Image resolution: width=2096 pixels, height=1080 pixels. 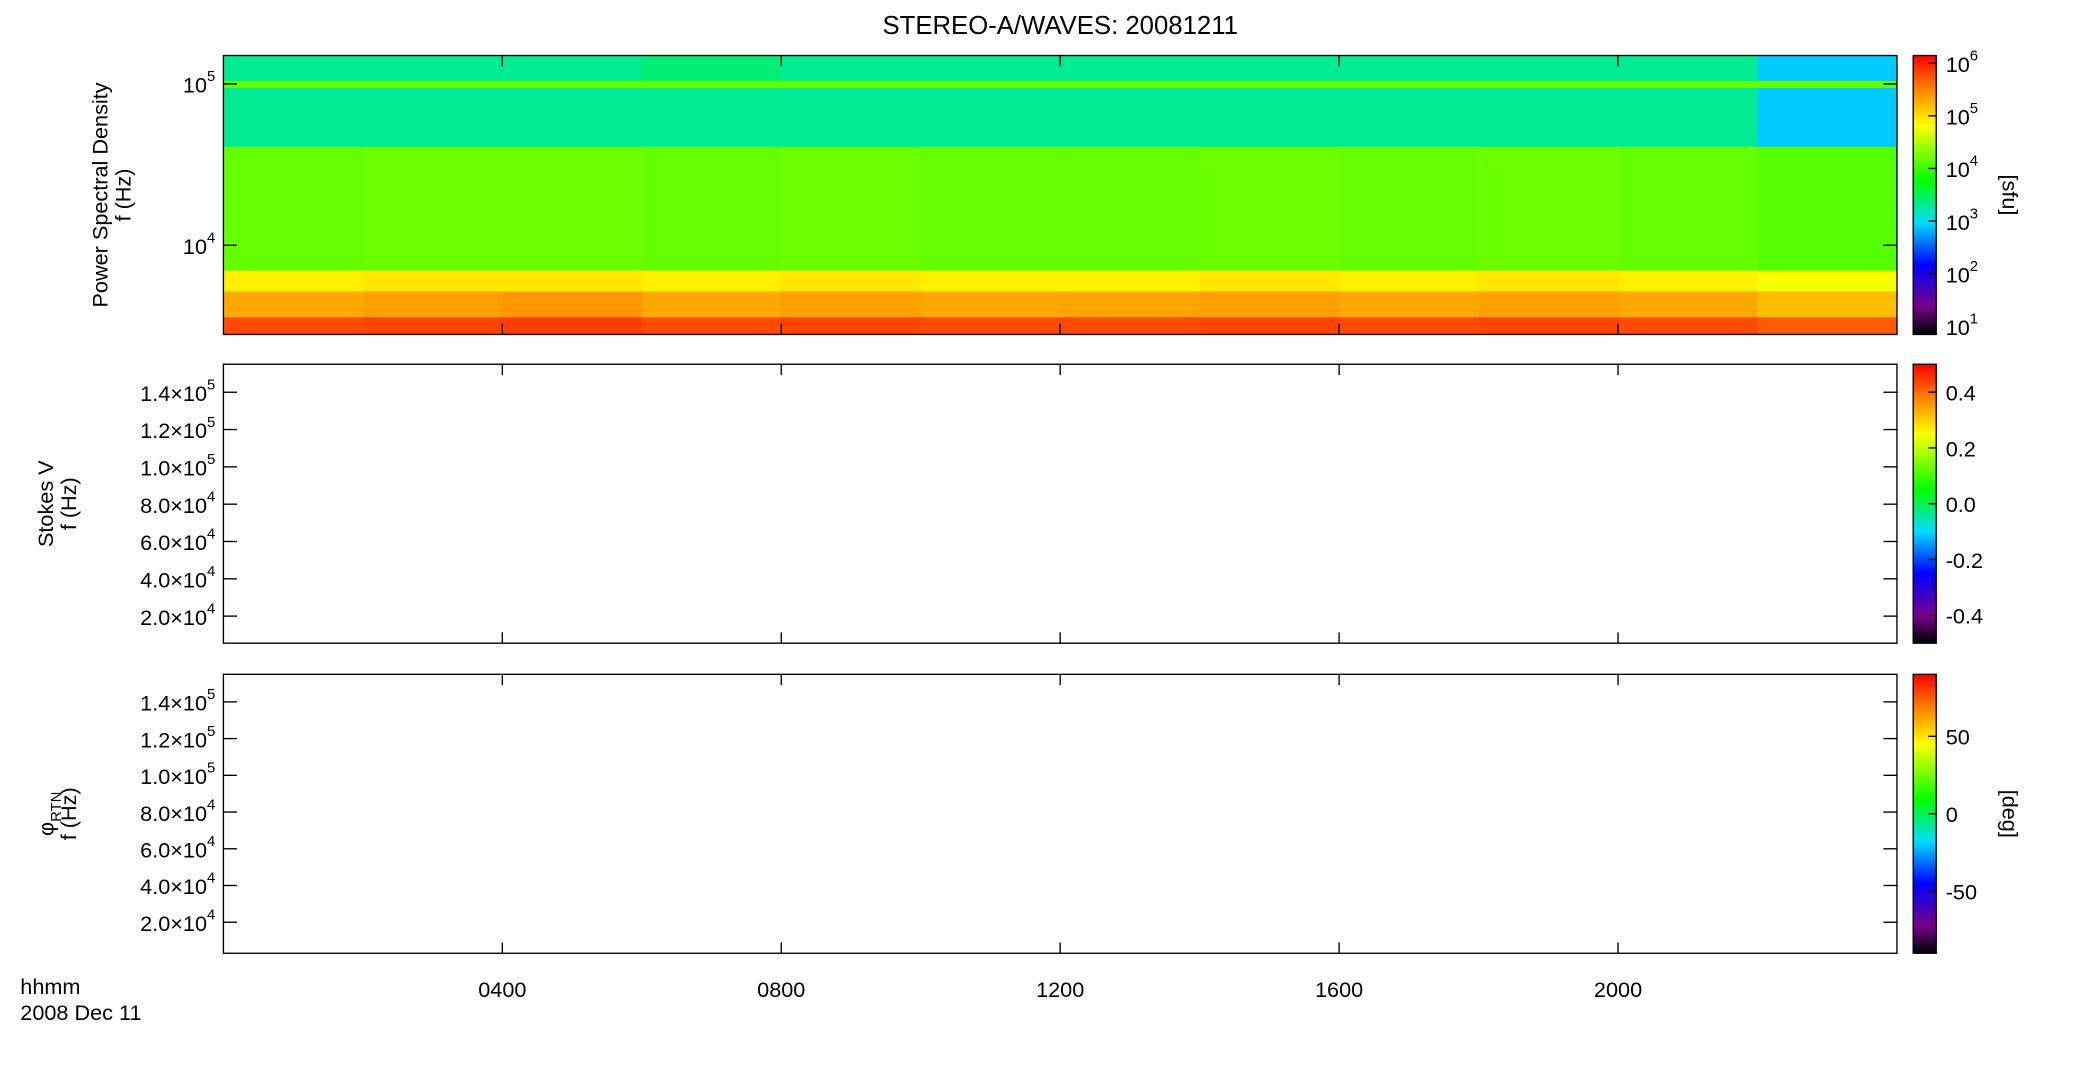 What do you see at coordinates (1962, 273) in the screenshot?
I see `colorbar-tick-label: 102​` at bounding box center [1962, 273].